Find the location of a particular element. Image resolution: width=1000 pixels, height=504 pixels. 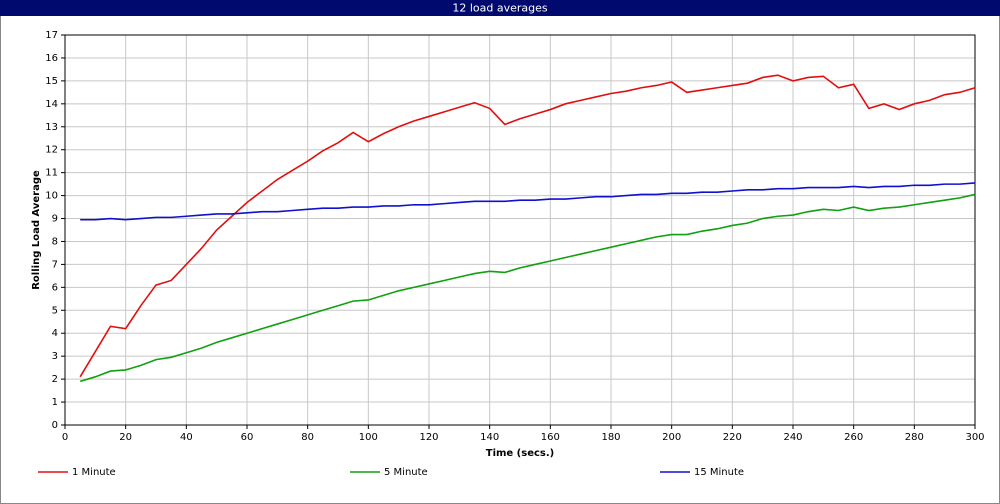

series-line is located at coordinates (528, 201).